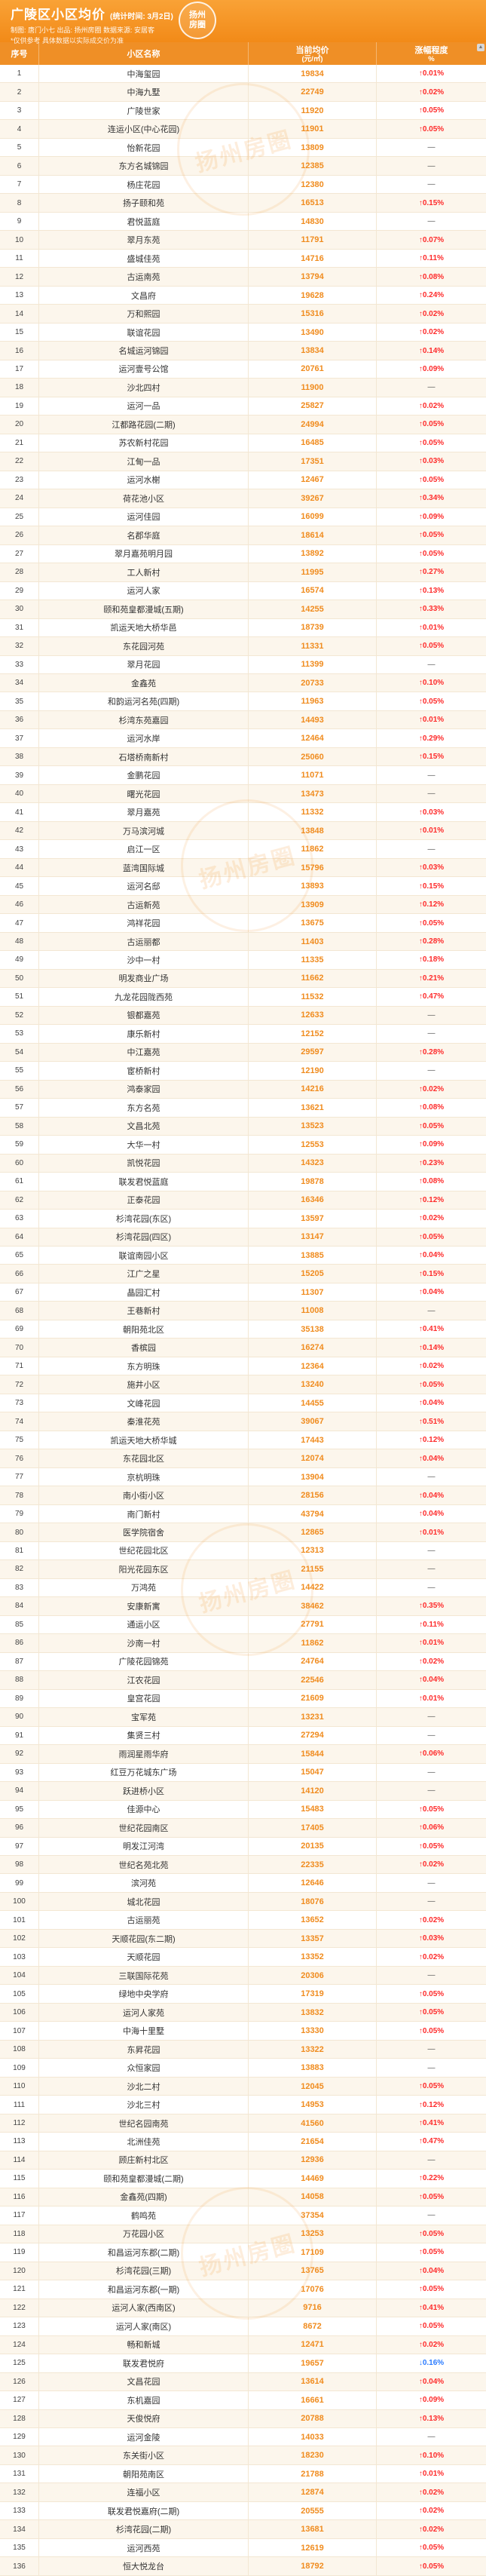 The image size is (486, 2576). What do you see at coordinates (431, 1255) in the screenshot?
I see `price-change: ↑0.04%` at bounding box center [431, 1255].